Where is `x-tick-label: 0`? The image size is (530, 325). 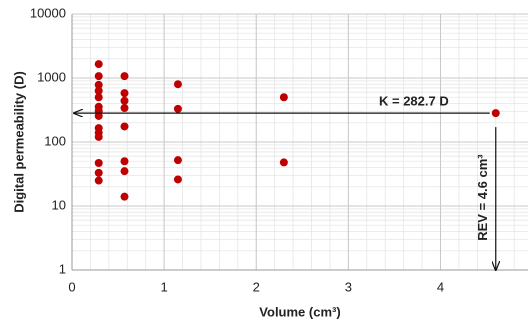
x-tick-label: 0 is located at coordinates (71, 286).